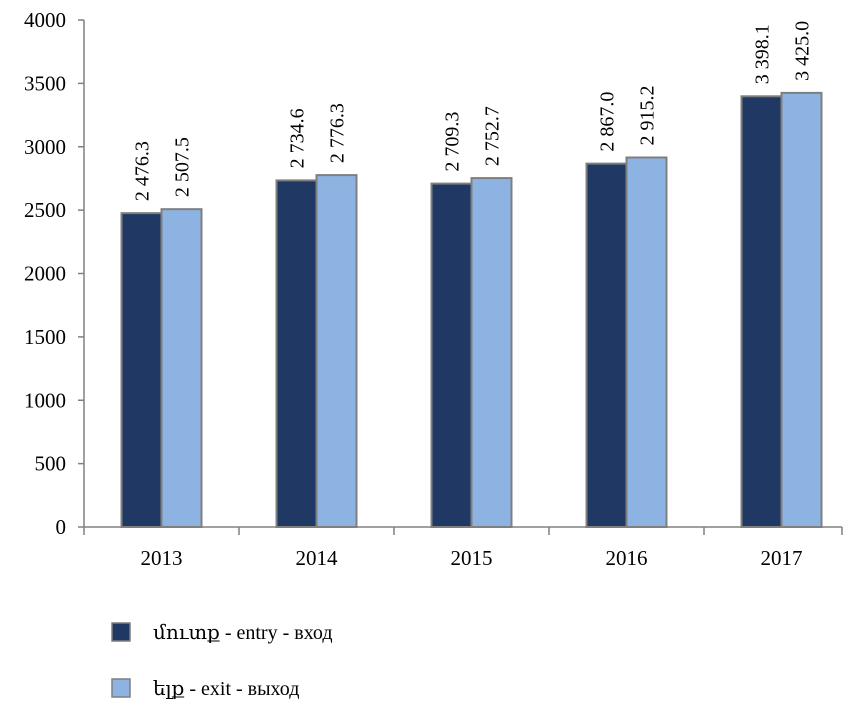 The height and width of the screenshot is (707, 848). I want to click on y-tick-label: 3000, so click(45, 147).